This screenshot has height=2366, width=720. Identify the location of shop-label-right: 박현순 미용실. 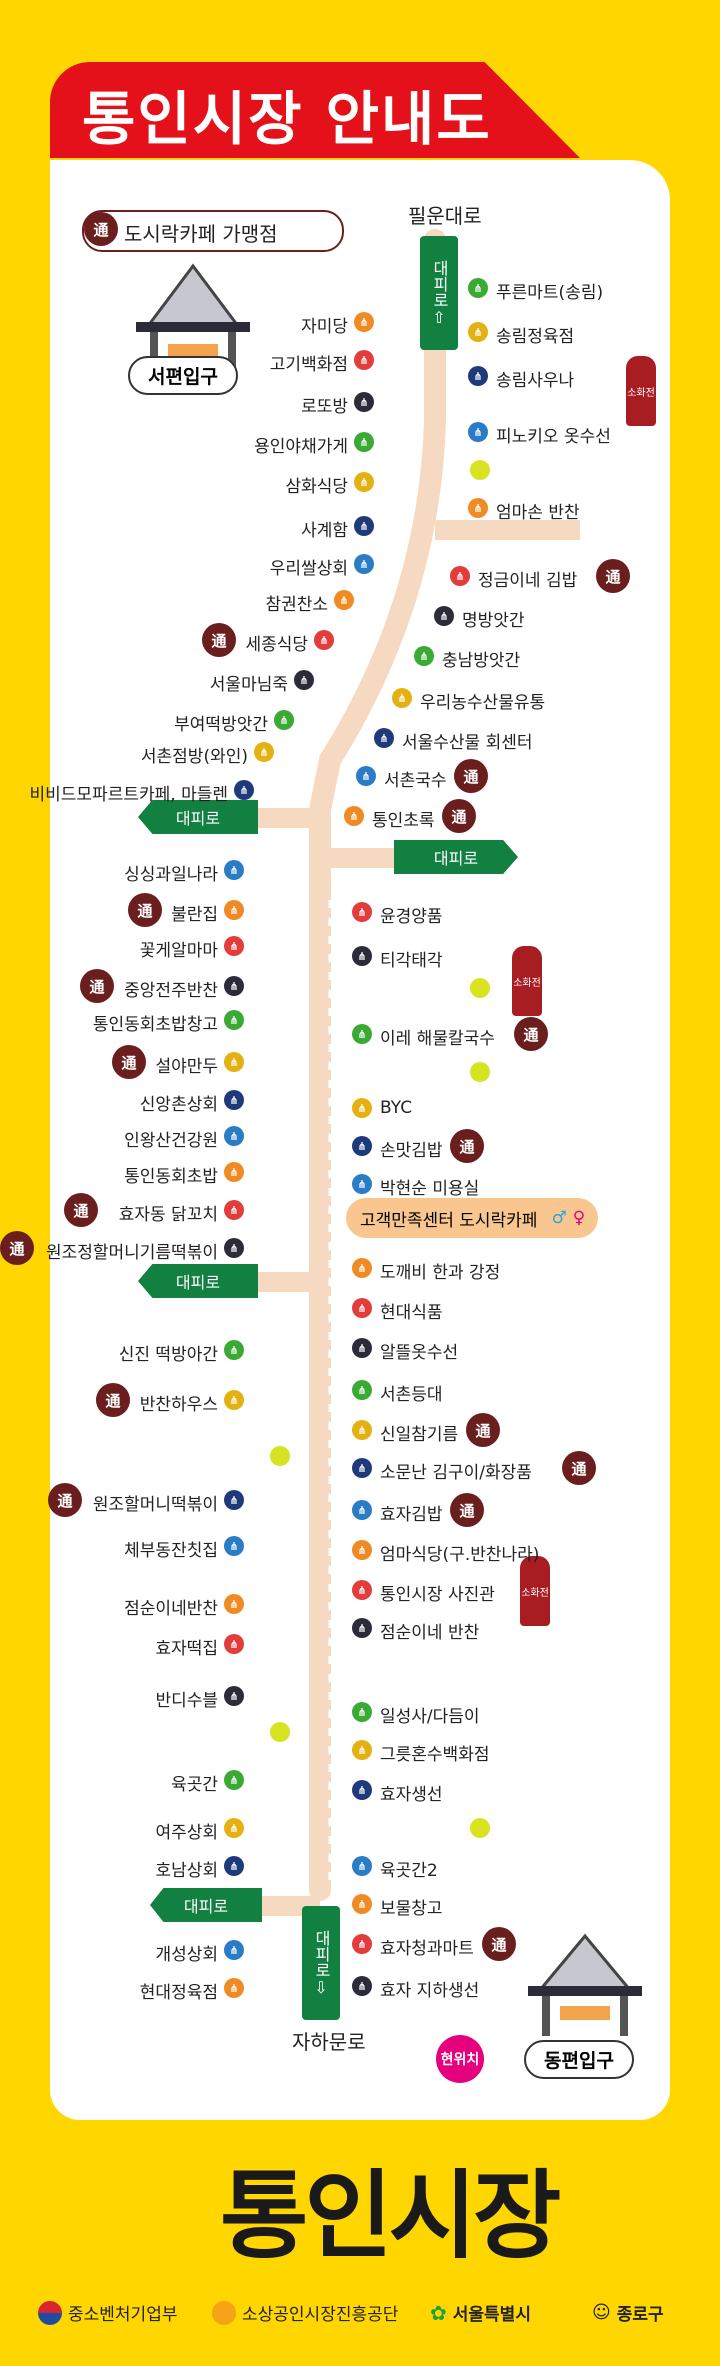
(430, 1189).